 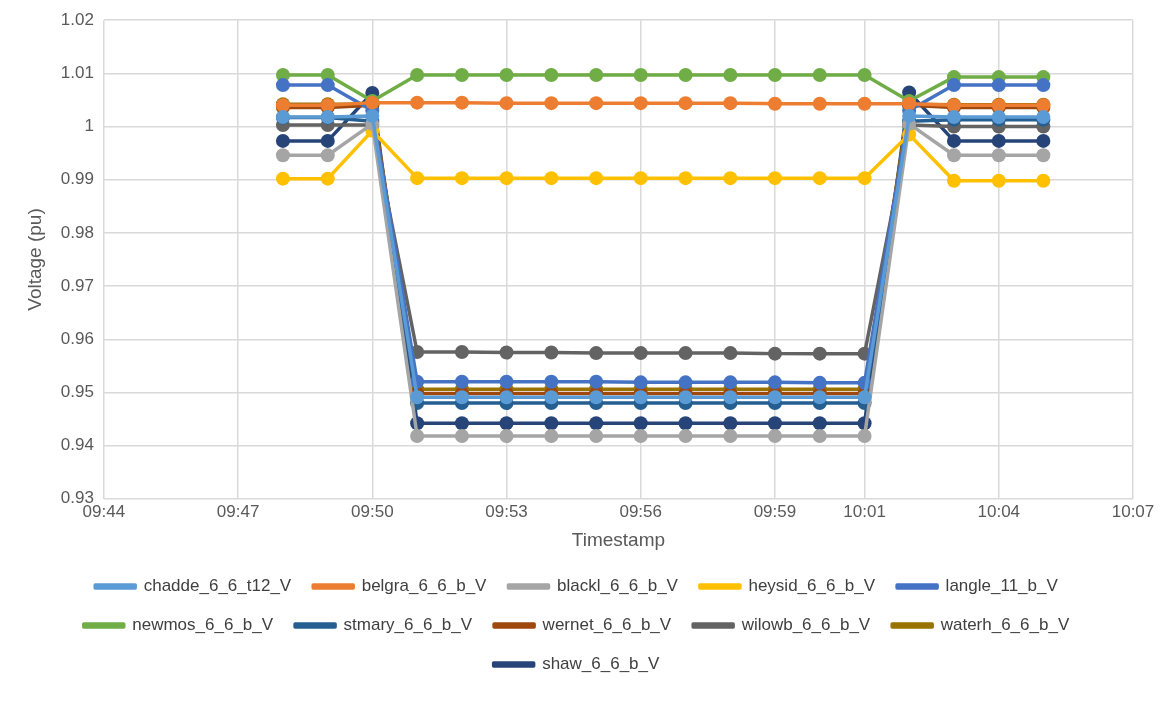 I want to click on legend-label: belgra_6_6_b_V, so click(x=424, y=586).